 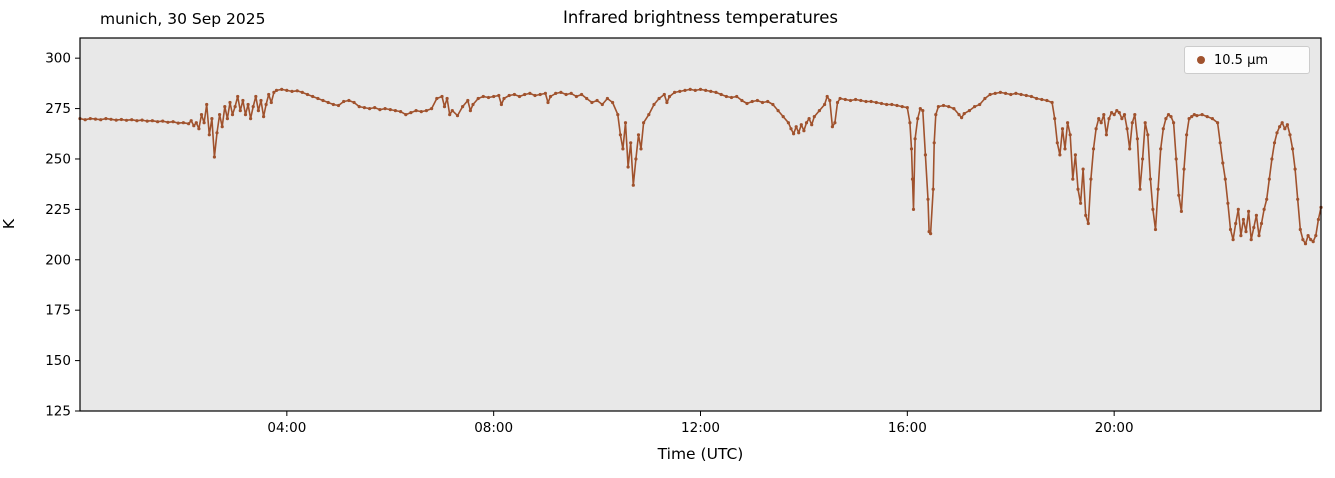 What do you see at coordinates (58, 210) in the screenshot?
I see `y-tick-label: 225` at bounding box center [58, 210].